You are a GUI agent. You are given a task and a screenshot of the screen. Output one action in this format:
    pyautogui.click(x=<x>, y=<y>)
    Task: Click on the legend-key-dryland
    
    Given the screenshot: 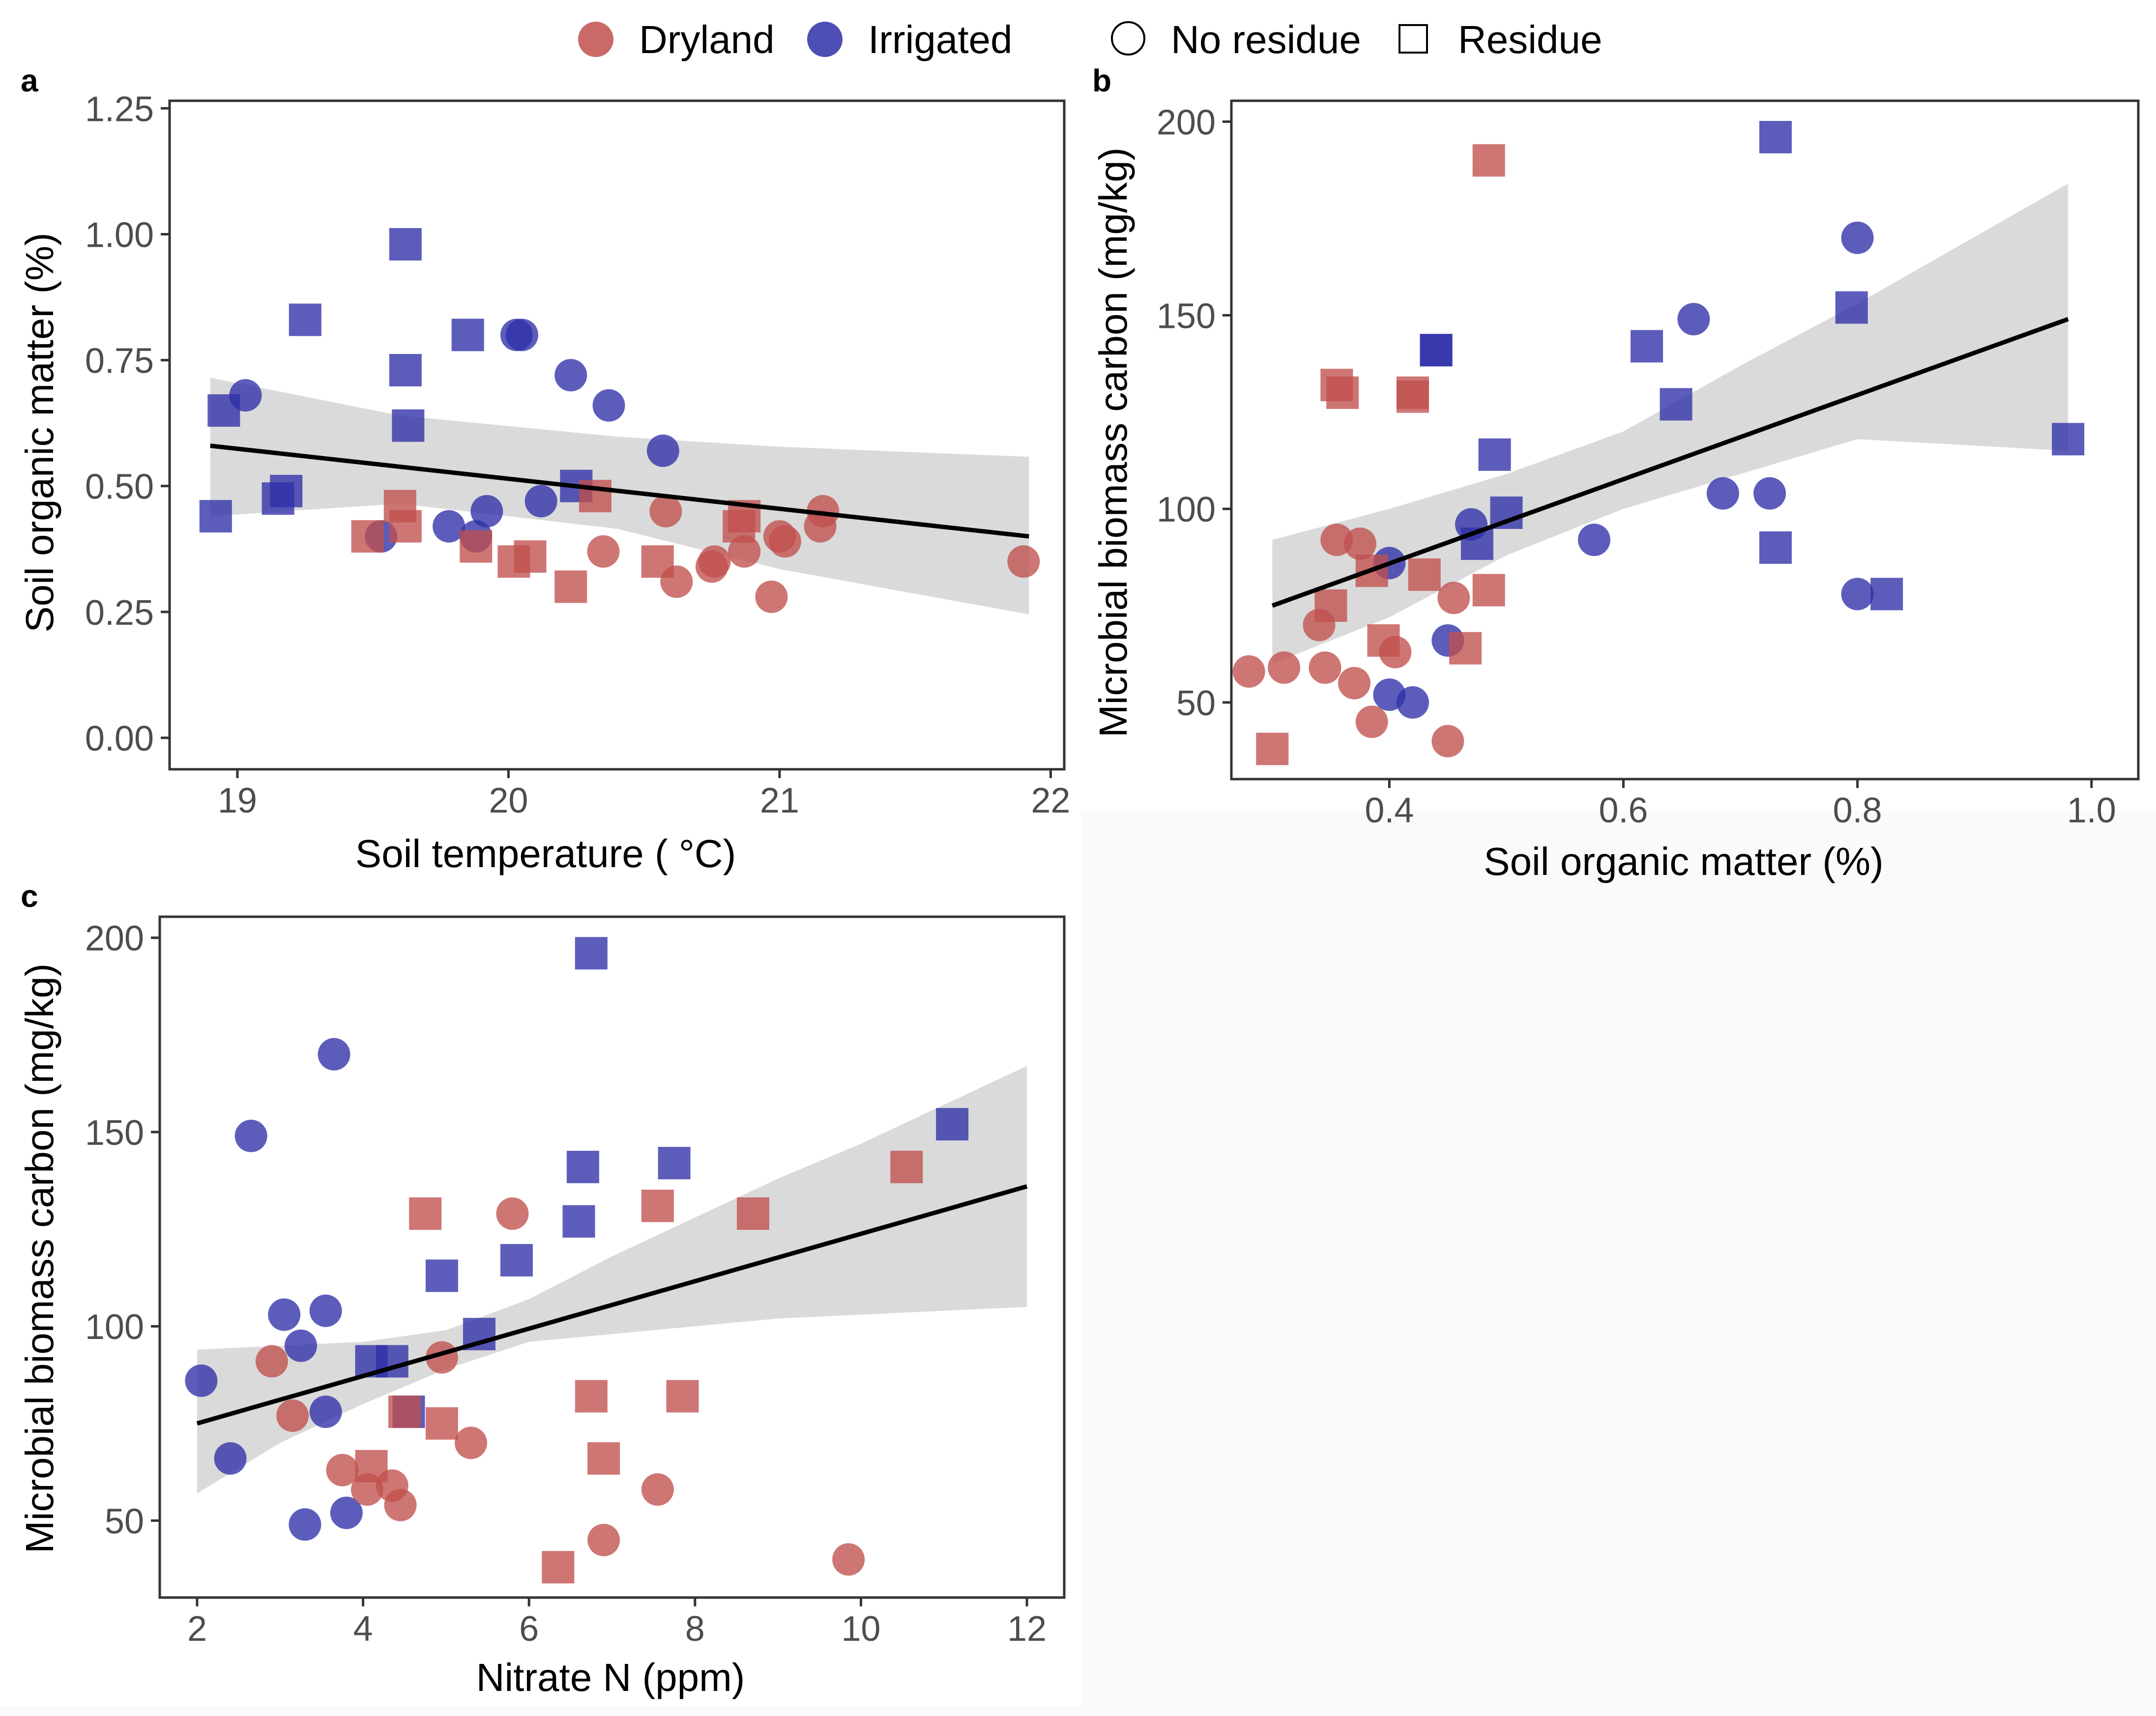 What is the action you would take?
    pyautogui.click(x=596, y=39)
    